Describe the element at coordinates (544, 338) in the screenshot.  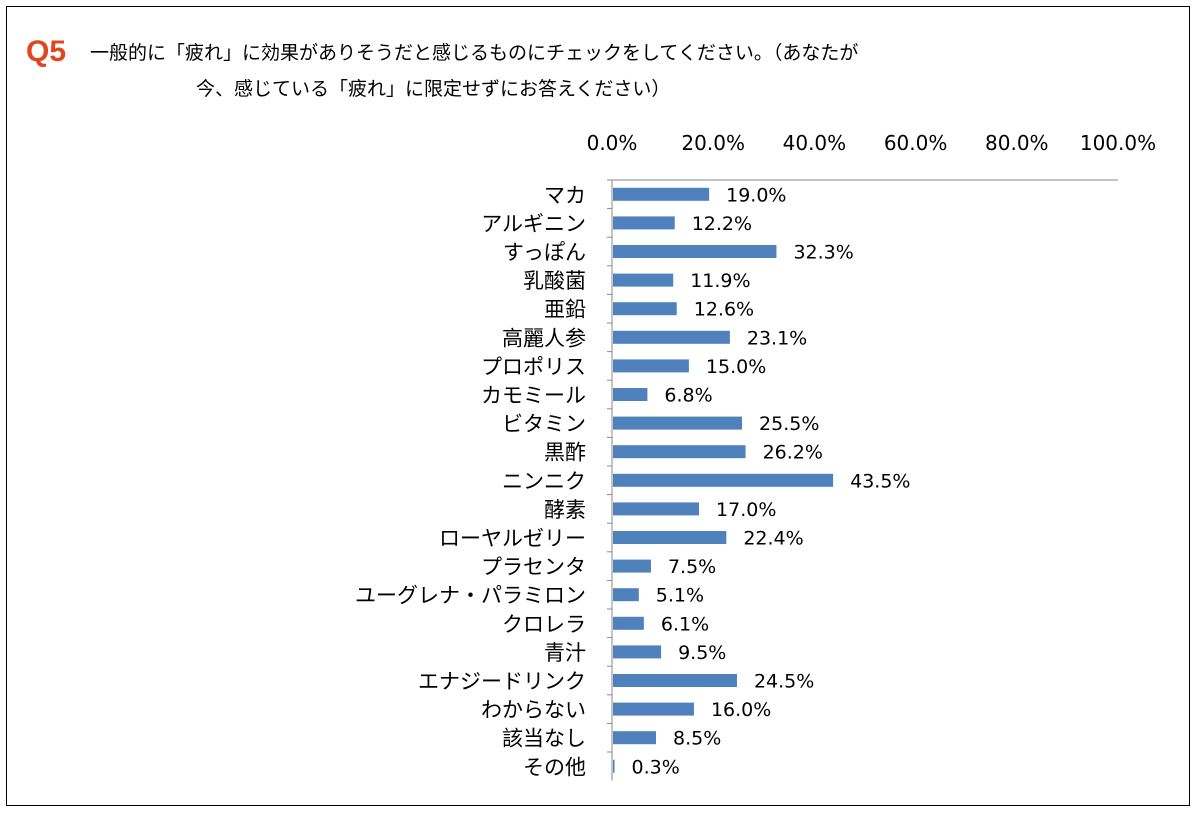
I see `category-label: 高麗人参` at that location.